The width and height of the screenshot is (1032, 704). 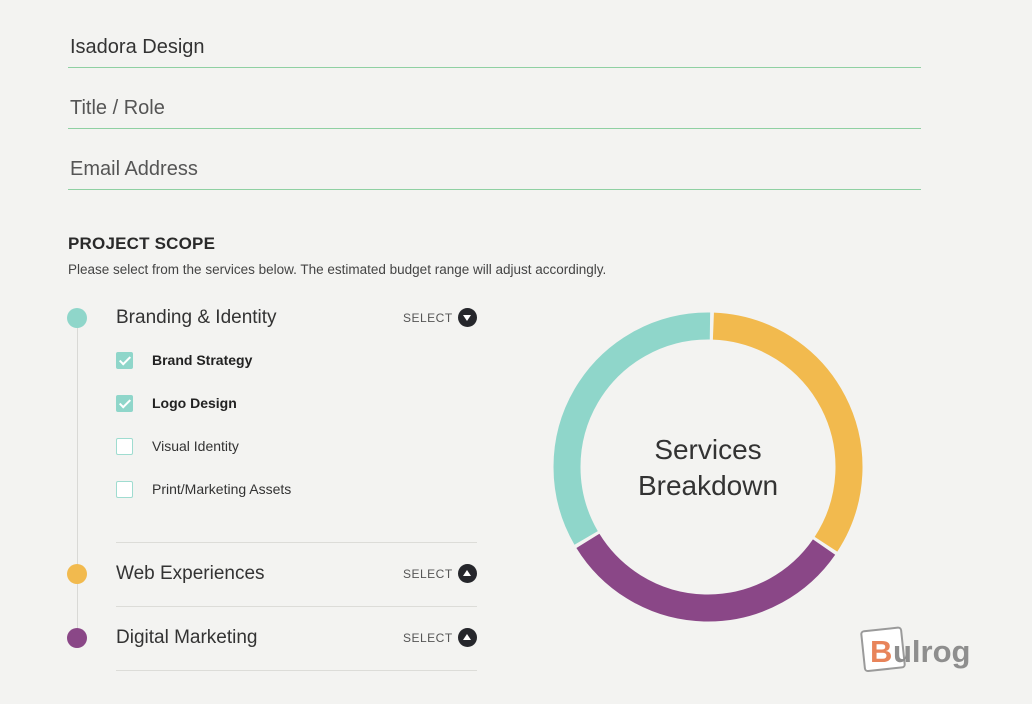 What do you see at coordinates (124, 489) in the screenshot?
I see `print-marketing-checkbox` at bounding box center [124, 489].